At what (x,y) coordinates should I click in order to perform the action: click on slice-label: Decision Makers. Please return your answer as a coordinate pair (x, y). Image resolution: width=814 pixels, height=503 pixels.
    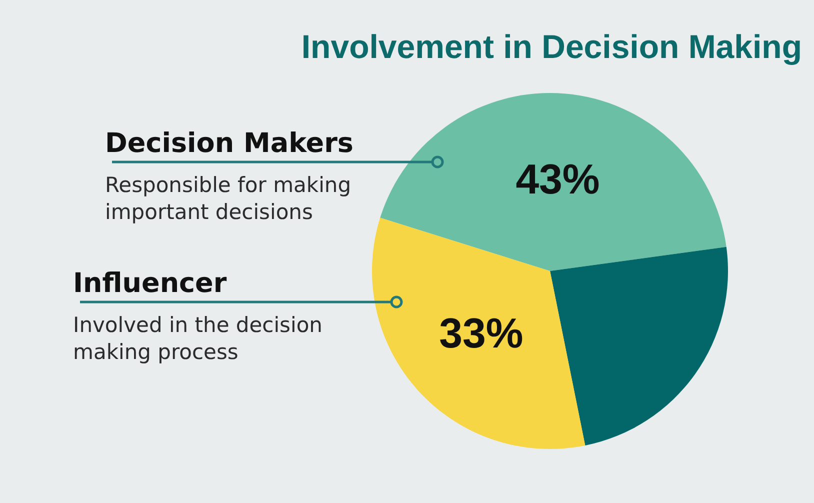
    Looking at the image, I should click on (229, 143).